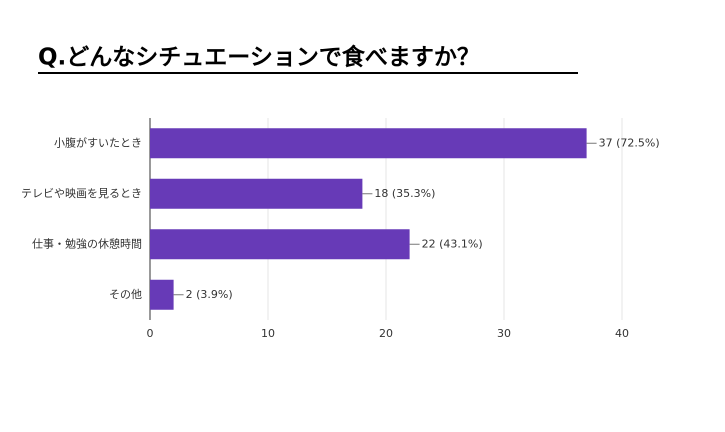 Image resolution: width=725 pixels, height=432 pixels. Describe the element at coordinates (622, 333) in the screenshot. I see `x-tick-label: 40` at that location.